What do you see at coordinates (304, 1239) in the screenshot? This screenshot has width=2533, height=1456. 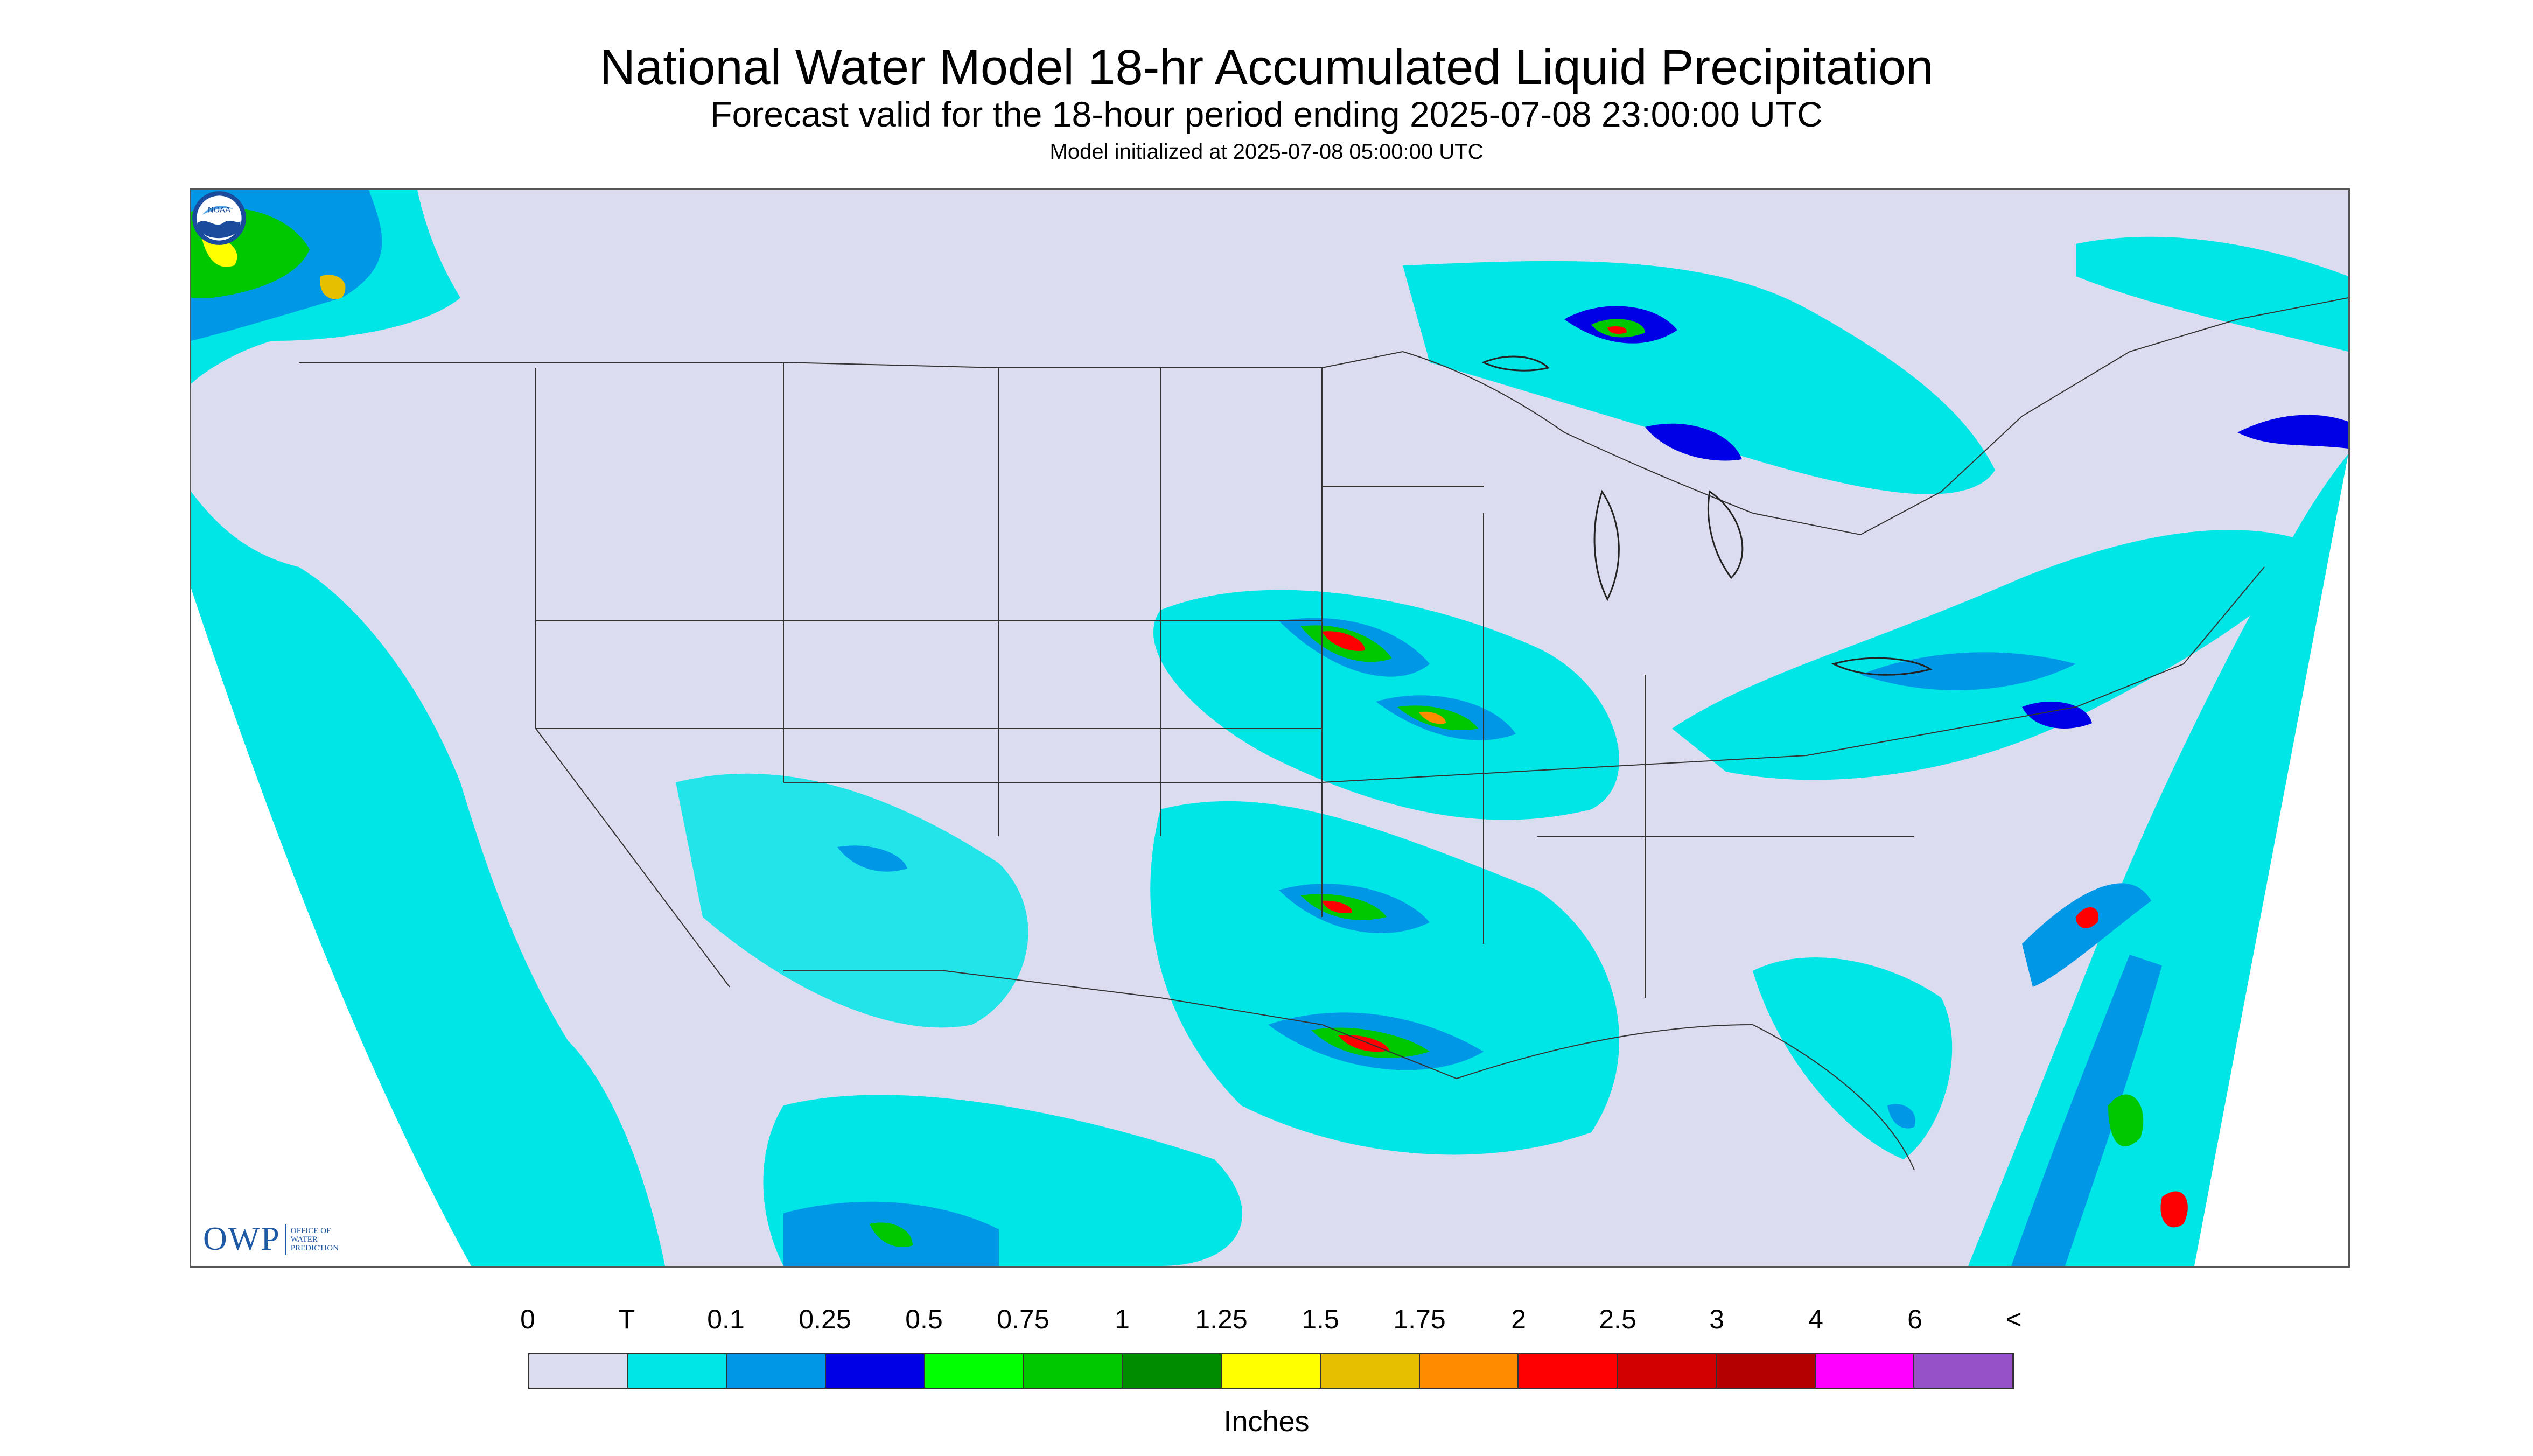 I see `owp-logo-line2: WATER` at bounding box center [304, 1239].